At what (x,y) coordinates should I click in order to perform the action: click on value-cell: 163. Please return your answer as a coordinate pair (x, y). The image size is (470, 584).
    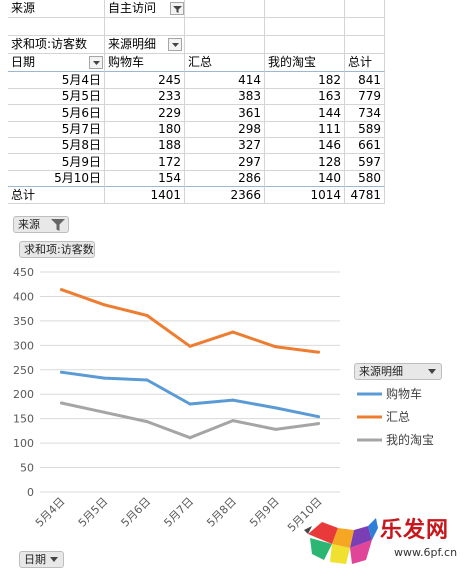
    Looking at the image, I should click on (305, 97).